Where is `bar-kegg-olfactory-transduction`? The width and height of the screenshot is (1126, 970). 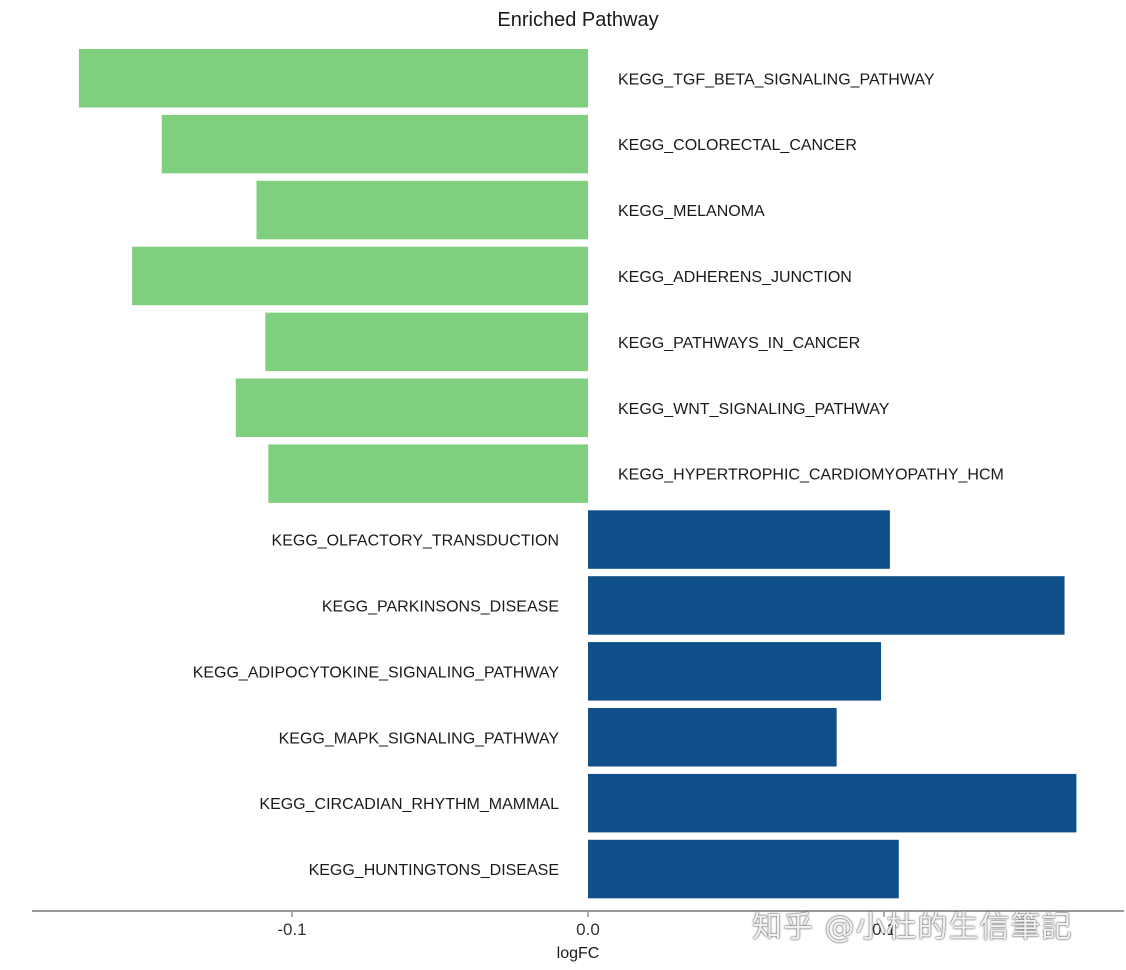
bar-kegg-olfactory-transduction is located at coordinates (739, 539).